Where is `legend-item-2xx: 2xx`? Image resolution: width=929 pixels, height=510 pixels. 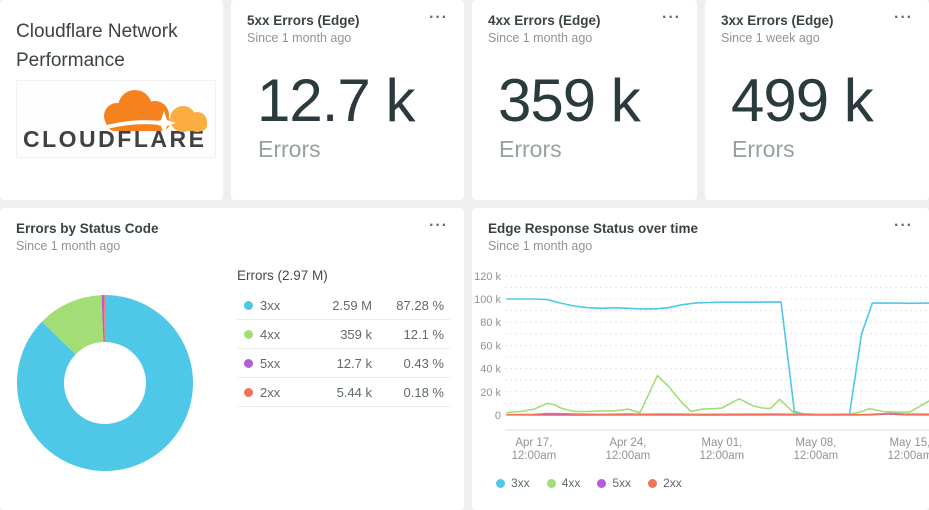 legend-item-2xx: 2xx is located at coordinates (665, 483).